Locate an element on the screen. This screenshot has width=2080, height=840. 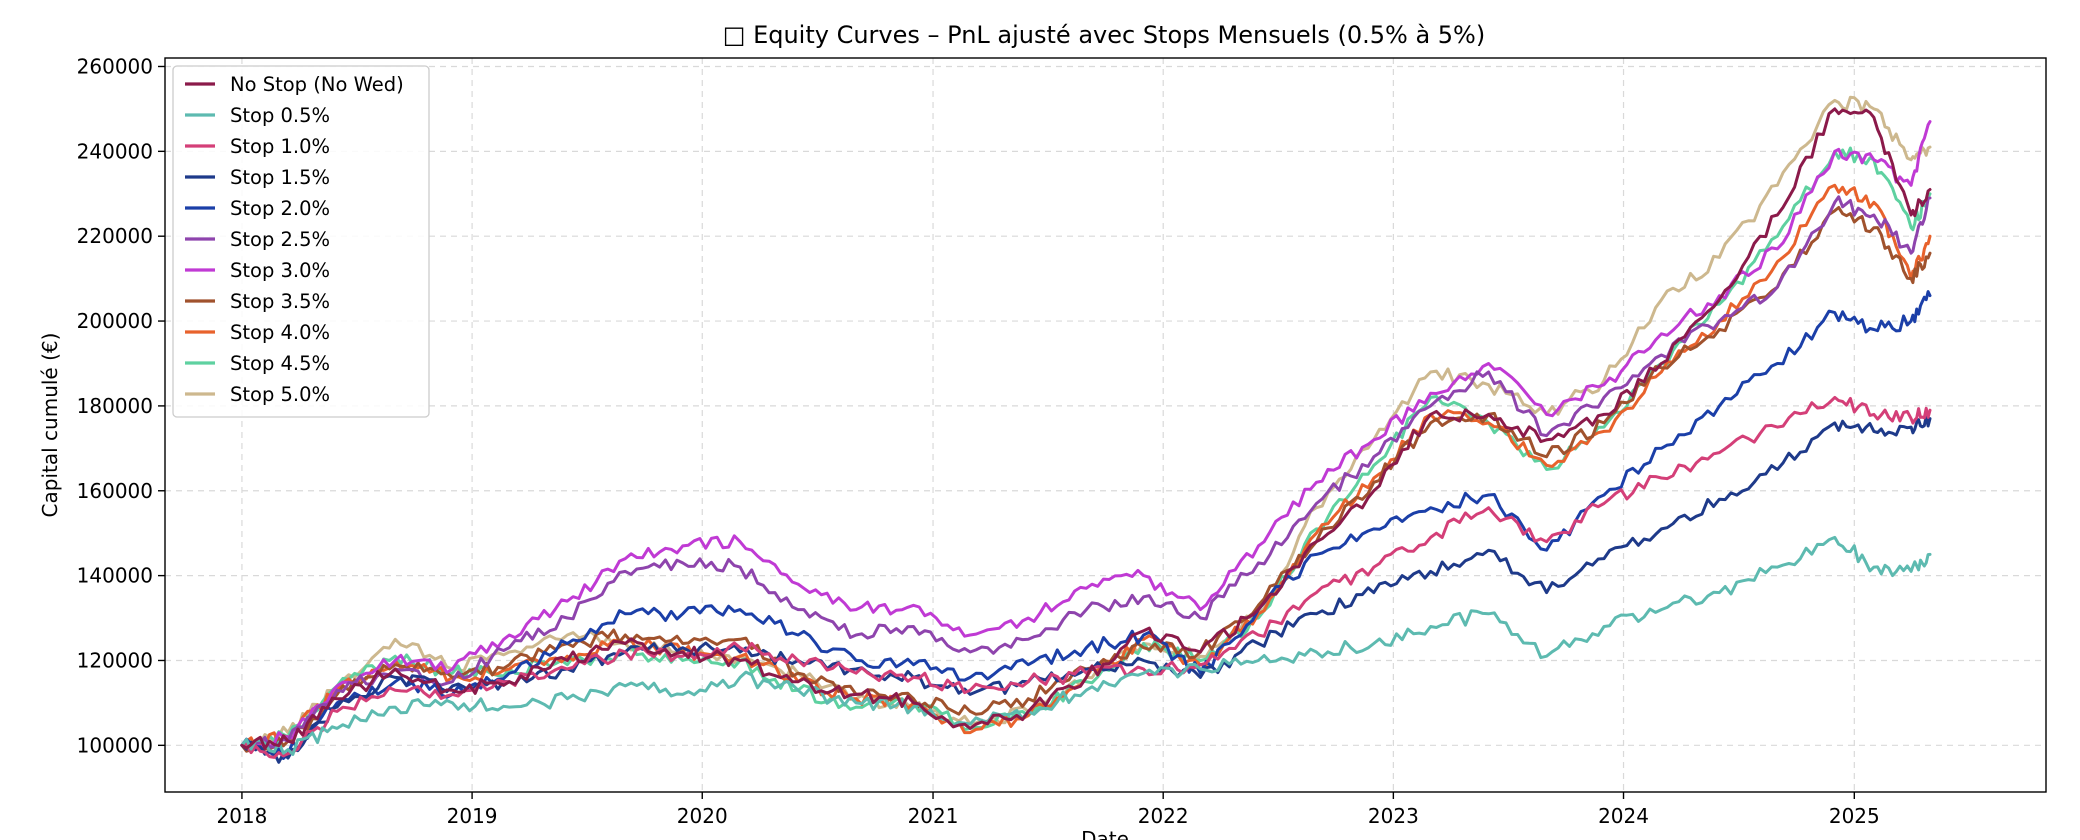
x-tick-label: 2021 is located at coordinates (933, 816).